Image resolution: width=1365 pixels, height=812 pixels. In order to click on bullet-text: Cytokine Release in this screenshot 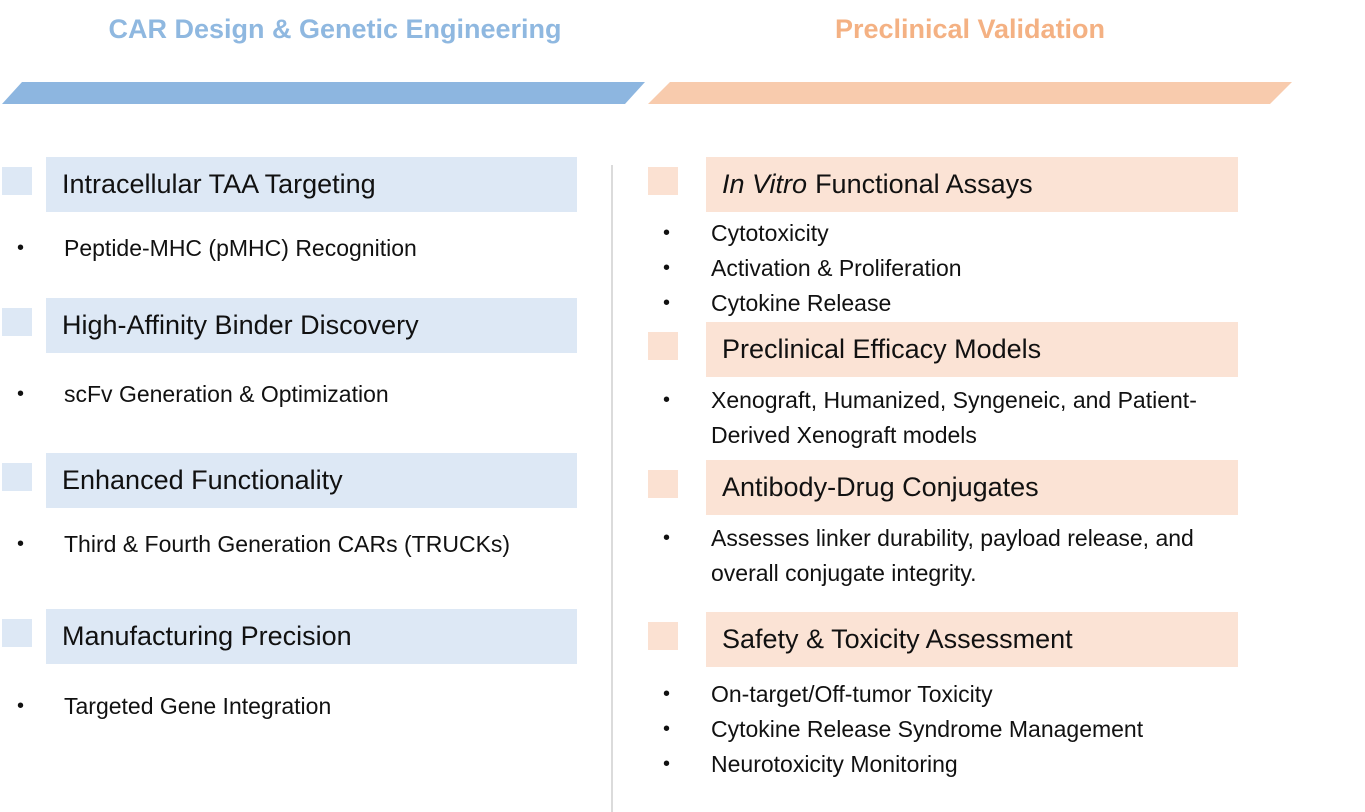, I will do `click(801, 303)`.